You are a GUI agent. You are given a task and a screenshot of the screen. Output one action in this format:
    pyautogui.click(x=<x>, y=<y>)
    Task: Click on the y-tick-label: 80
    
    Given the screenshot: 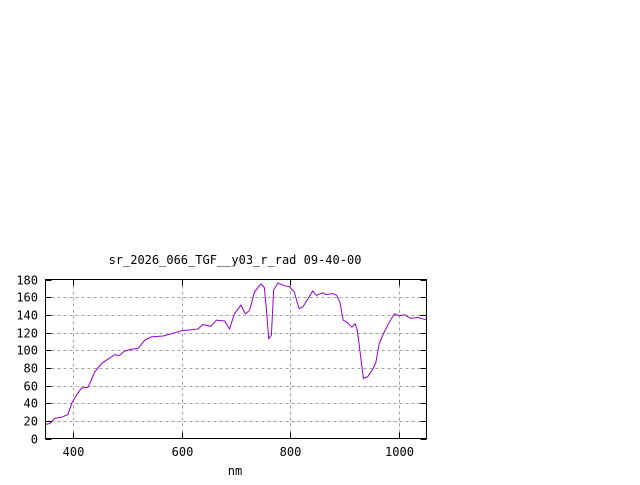 What is the action you would take?
    pyautogui.click(x=31, y=369)
    